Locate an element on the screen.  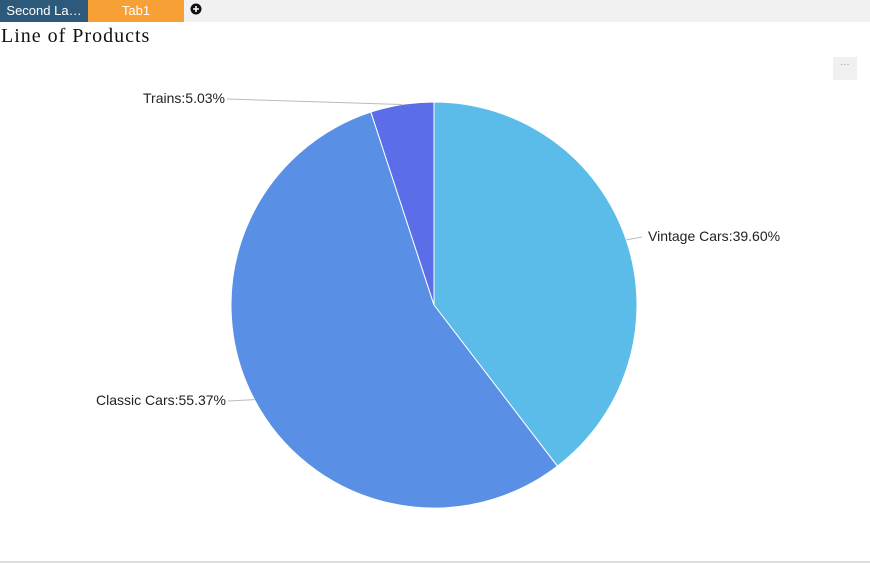
pie-slice is located at coordinates (402, 203).